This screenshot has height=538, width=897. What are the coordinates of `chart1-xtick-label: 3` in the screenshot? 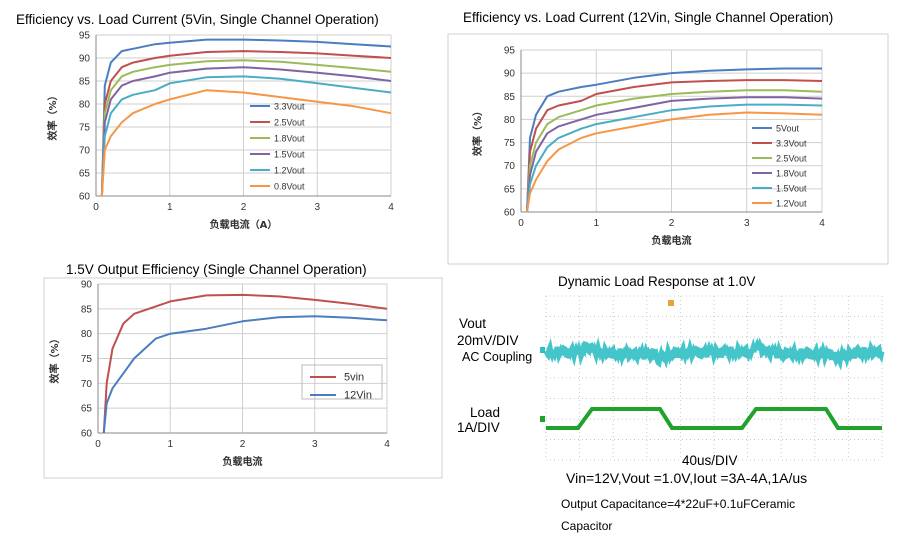 It's located at (317, 207).